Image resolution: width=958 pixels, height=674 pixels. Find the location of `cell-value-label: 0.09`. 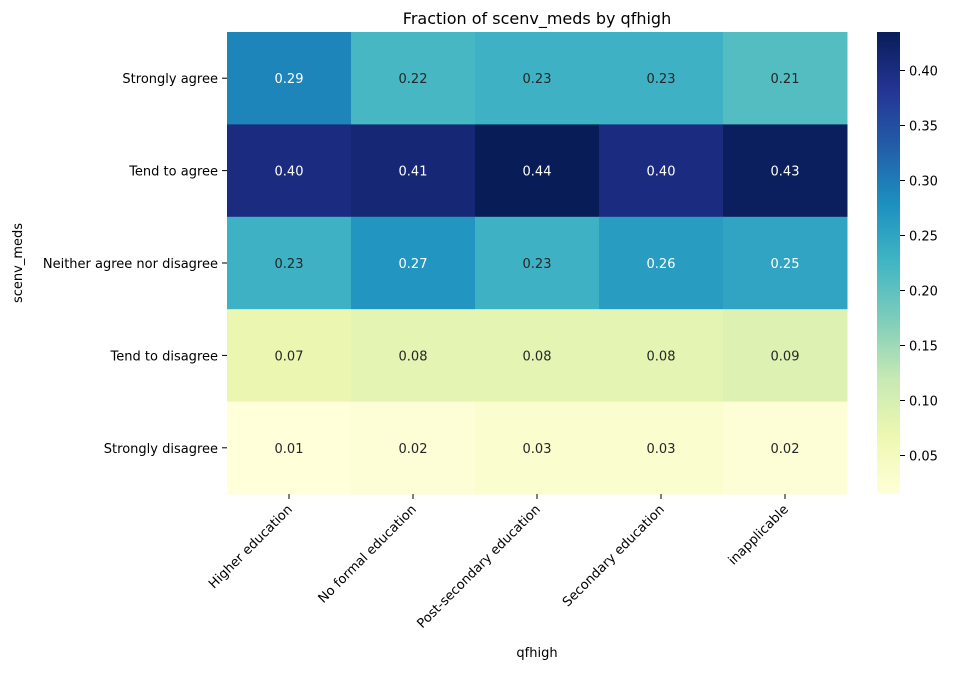

cell-value-label: 0.09 is located at coordinates (785, 356).